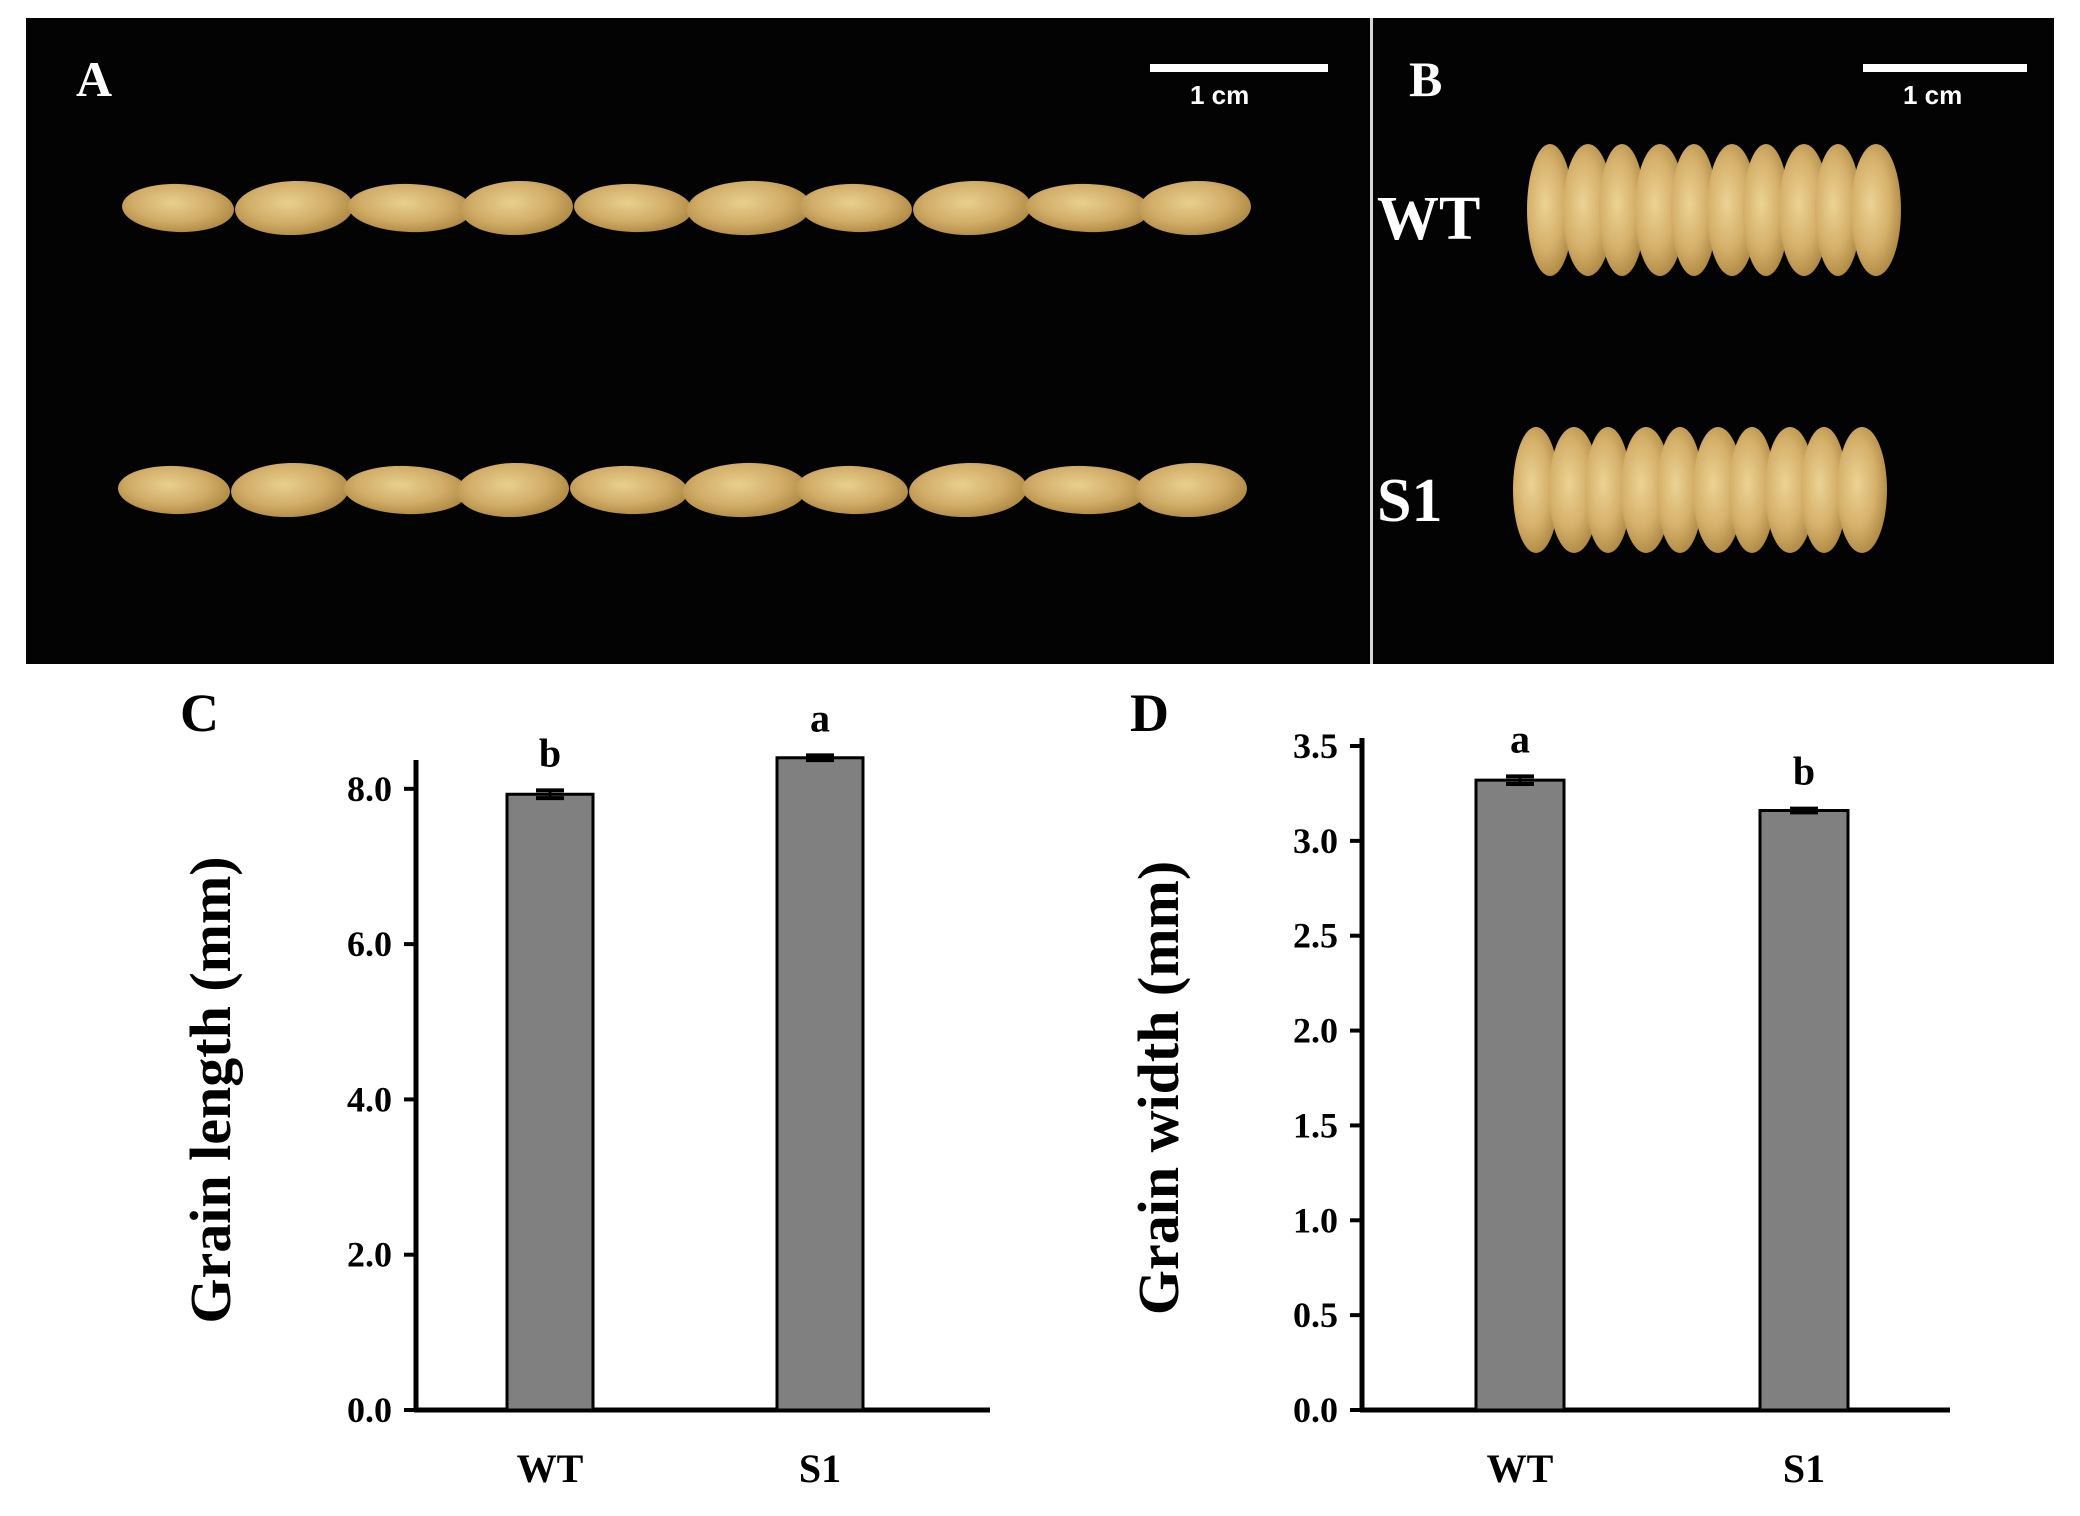 The width and height of the screenshot is (2080, 1516). What do you see at coordinates (199, 713) in the screenshot?
I see `panel-letter-c: C` at bounding box center [199, 713].